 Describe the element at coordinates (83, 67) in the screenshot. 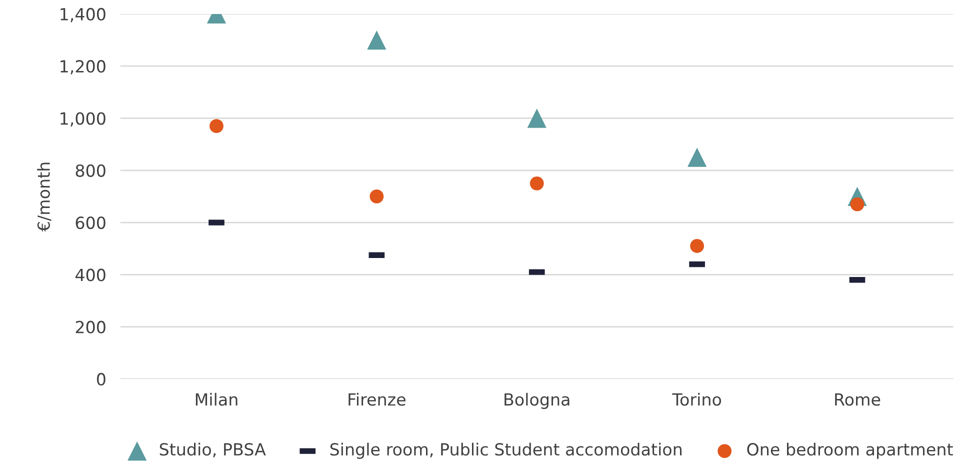

I see `y-tick-label: 1,200` at that location.